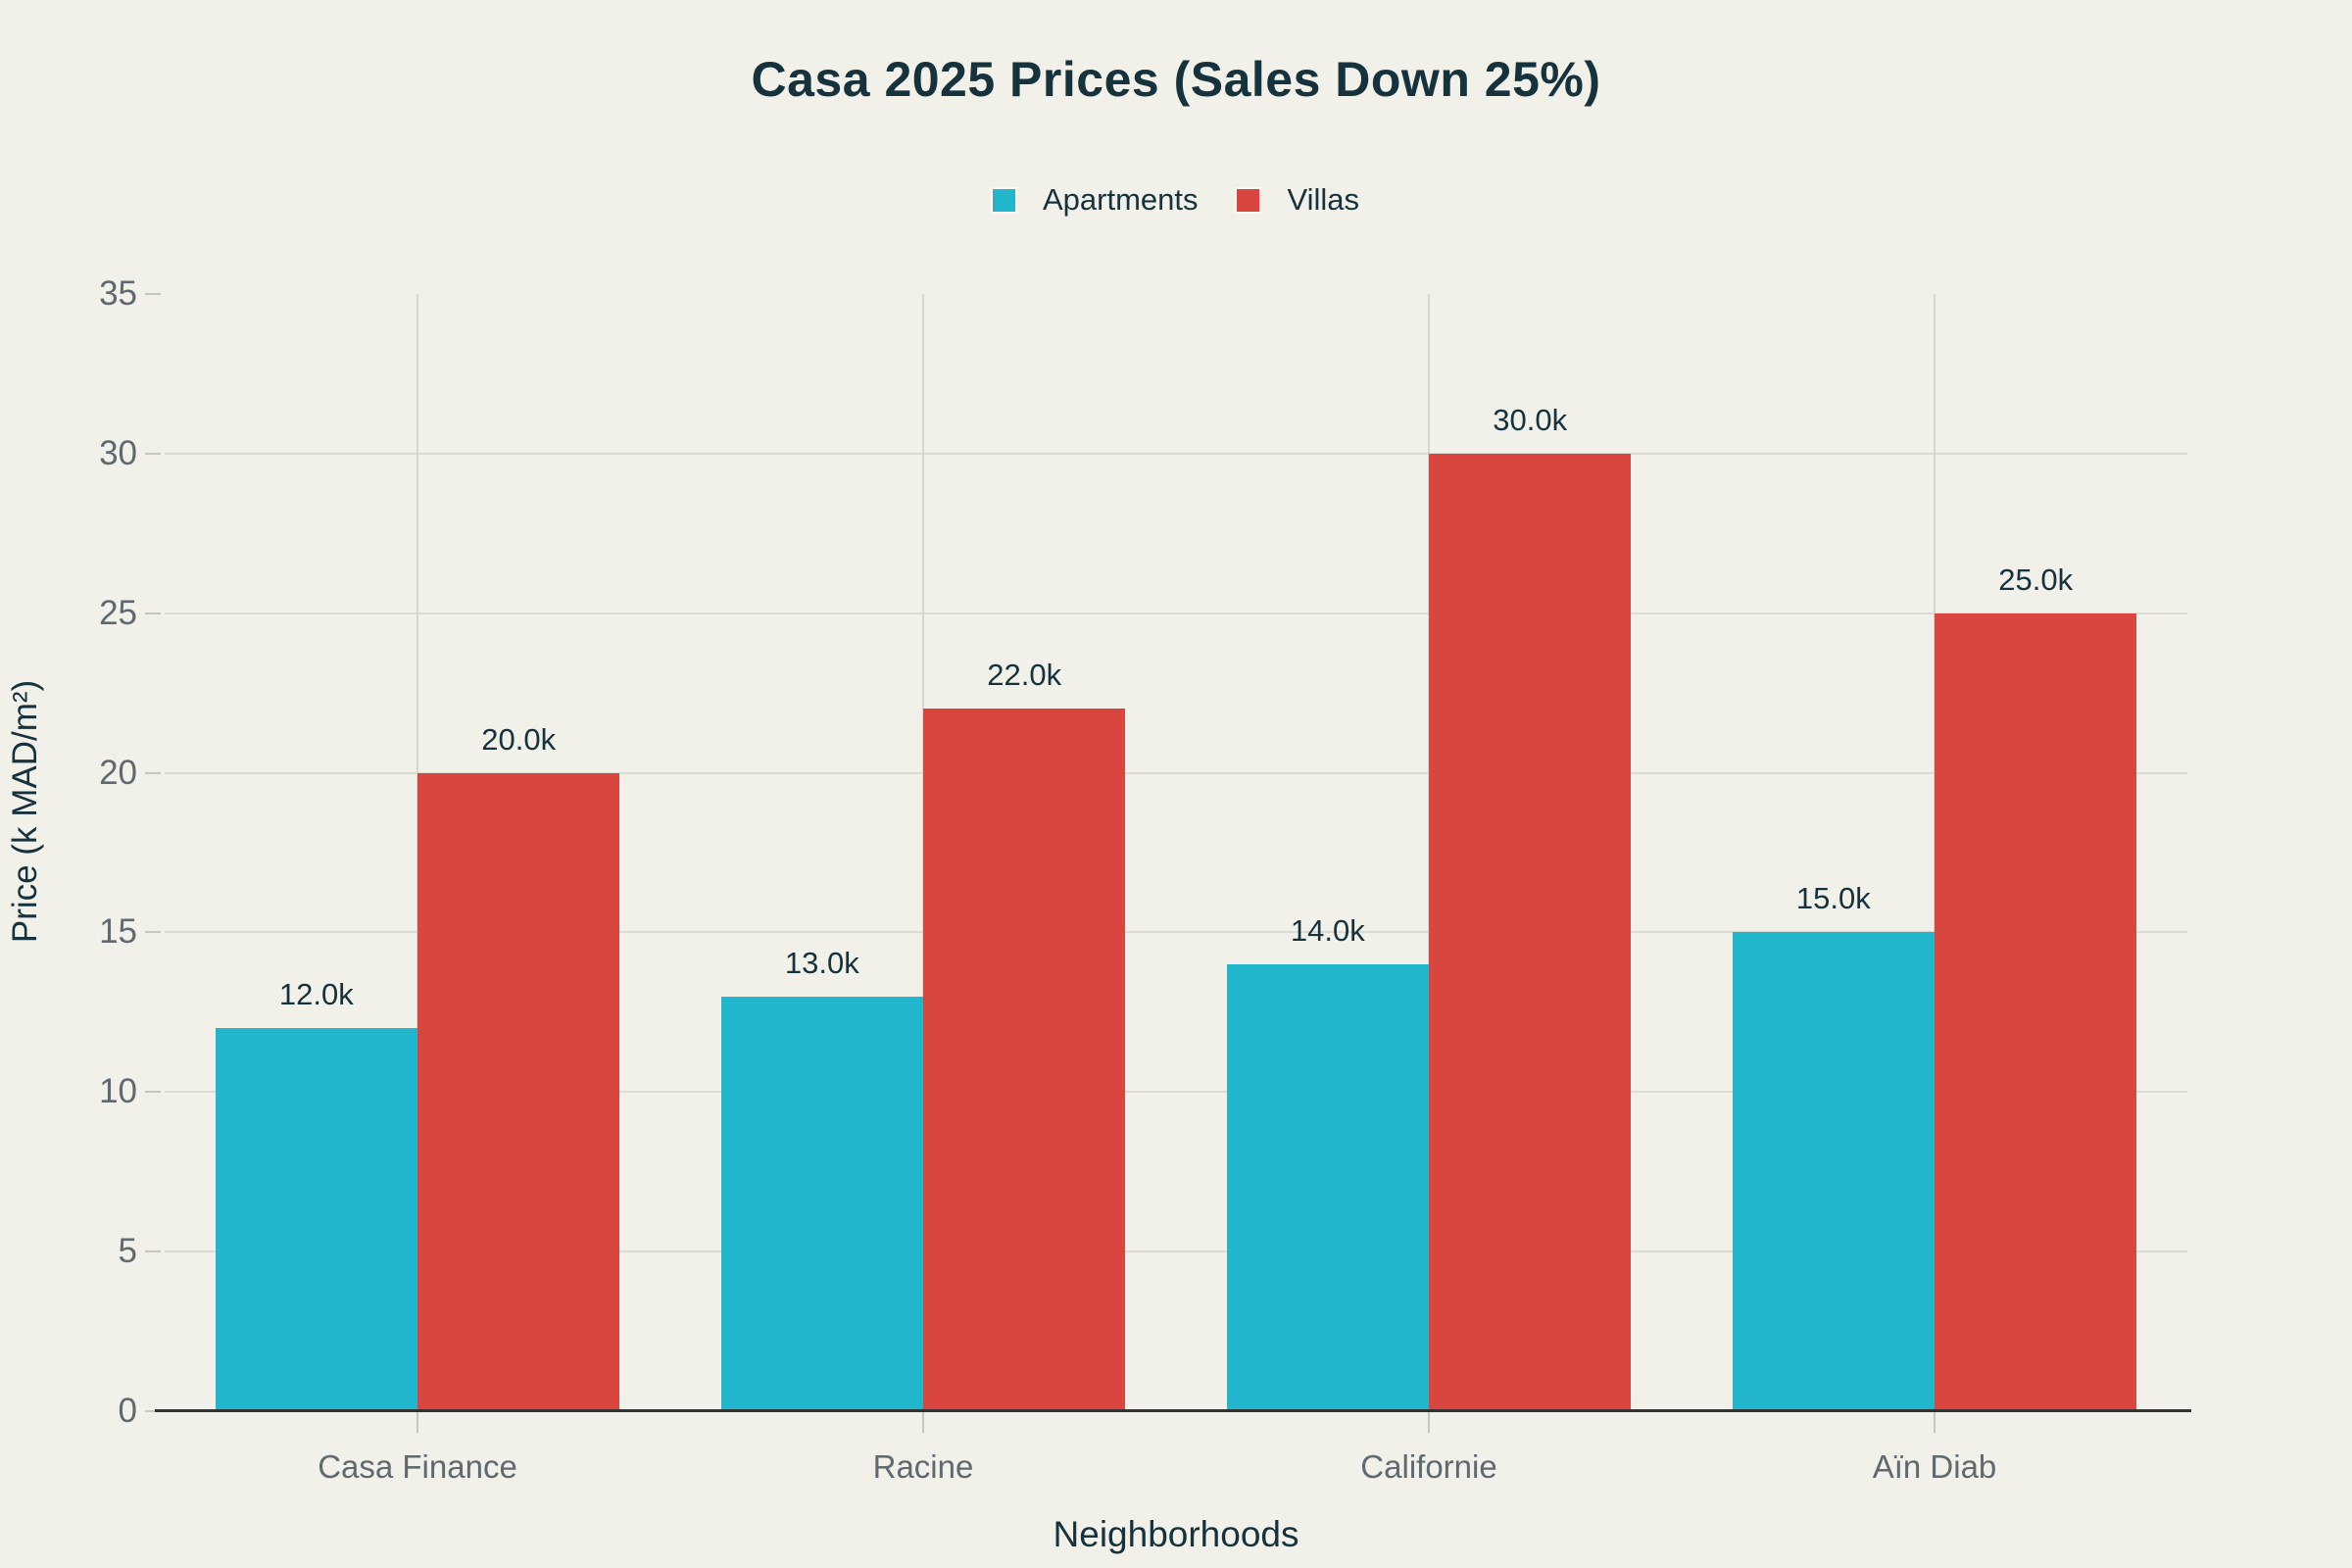  I want to click on value-label-villas-casa-finance: 20.0k, so click(519, 739).